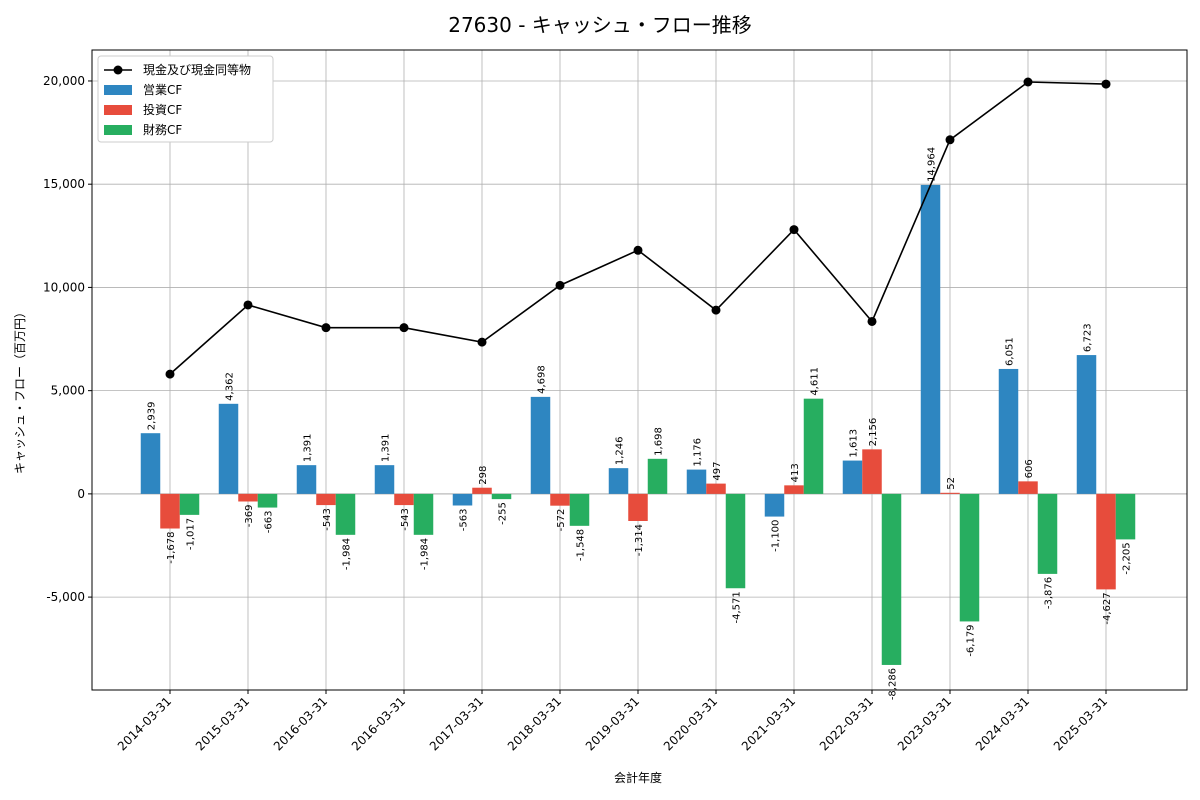  What do you see at coordinates (185, 99) in the screenshot?
I see `legend-box` at bounding box center [185, 99].